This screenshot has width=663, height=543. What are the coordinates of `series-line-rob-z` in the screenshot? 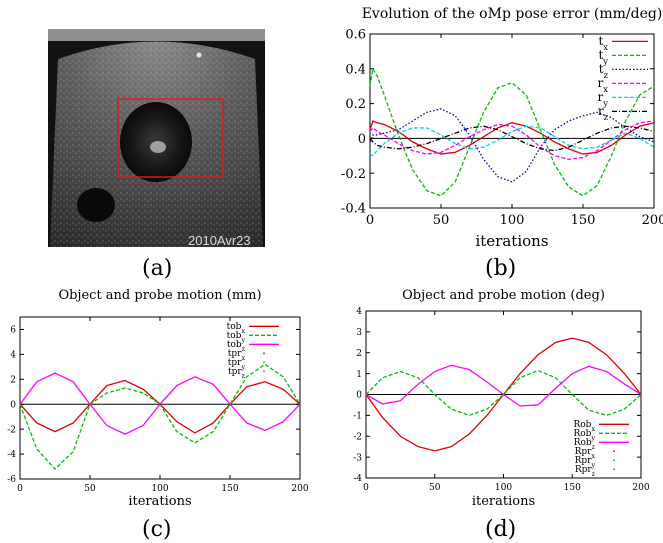 It's located at (503, 385).